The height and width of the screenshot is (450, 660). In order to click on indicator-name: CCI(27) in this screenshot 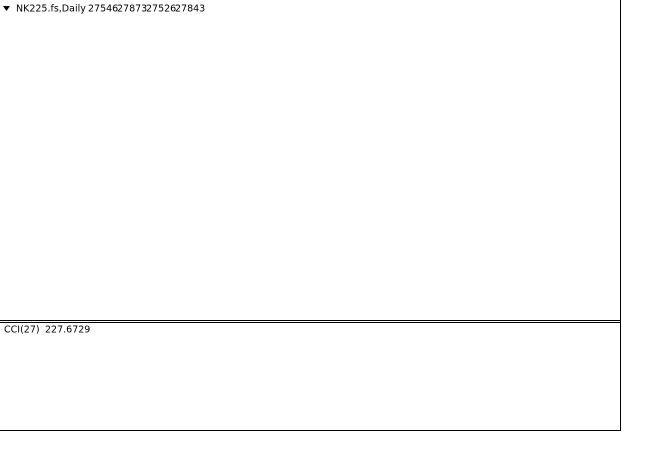, I will do `click(22, 330)`.